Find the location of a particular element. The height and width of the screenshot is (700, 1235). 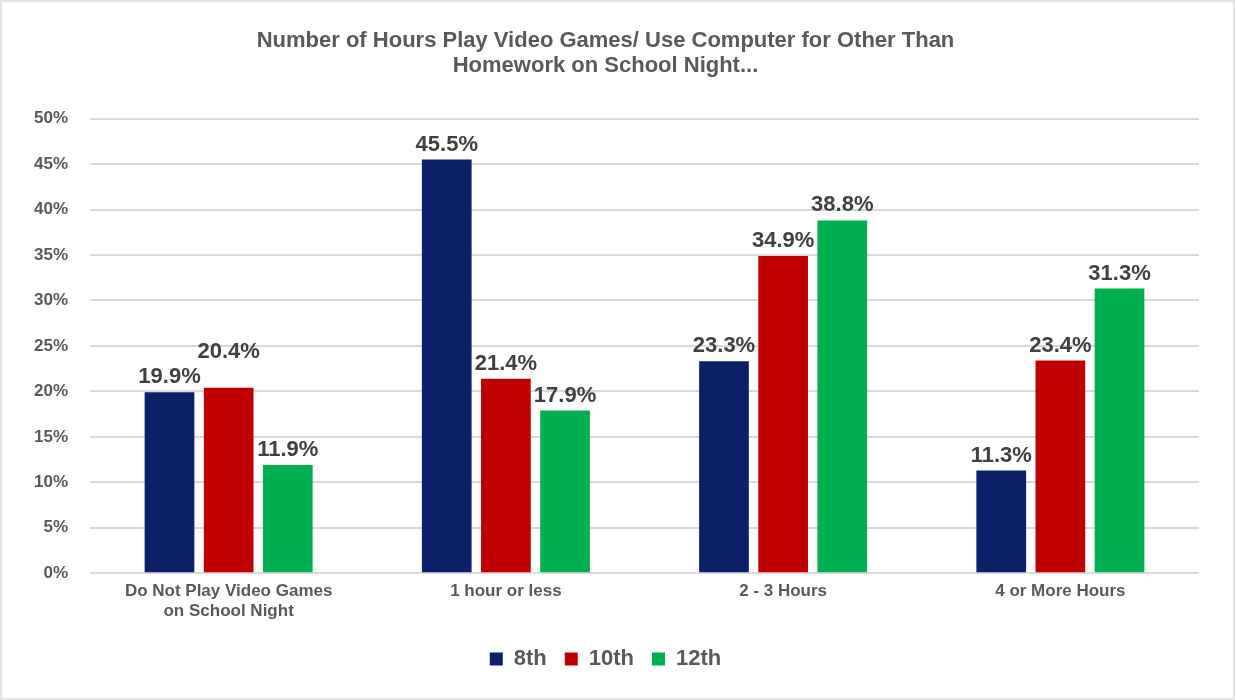

data-label: 21.4% is located at coordinates (506, 362).